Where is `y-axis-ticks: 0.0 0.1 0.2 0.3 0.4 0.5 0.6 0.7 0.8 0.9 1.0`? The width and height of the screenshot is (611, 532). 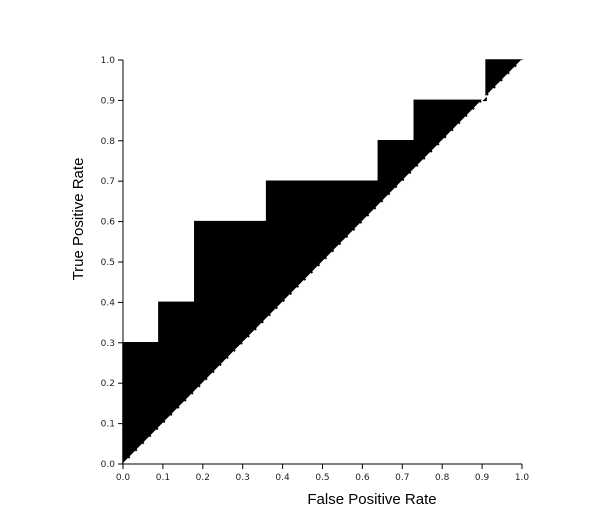 y-axis-ticks: 0.0 0.1 0.2 0.3 0.4 0.5 0.6 0.7 0.8 0.9 1.0 is located at coordinates (112, 263).